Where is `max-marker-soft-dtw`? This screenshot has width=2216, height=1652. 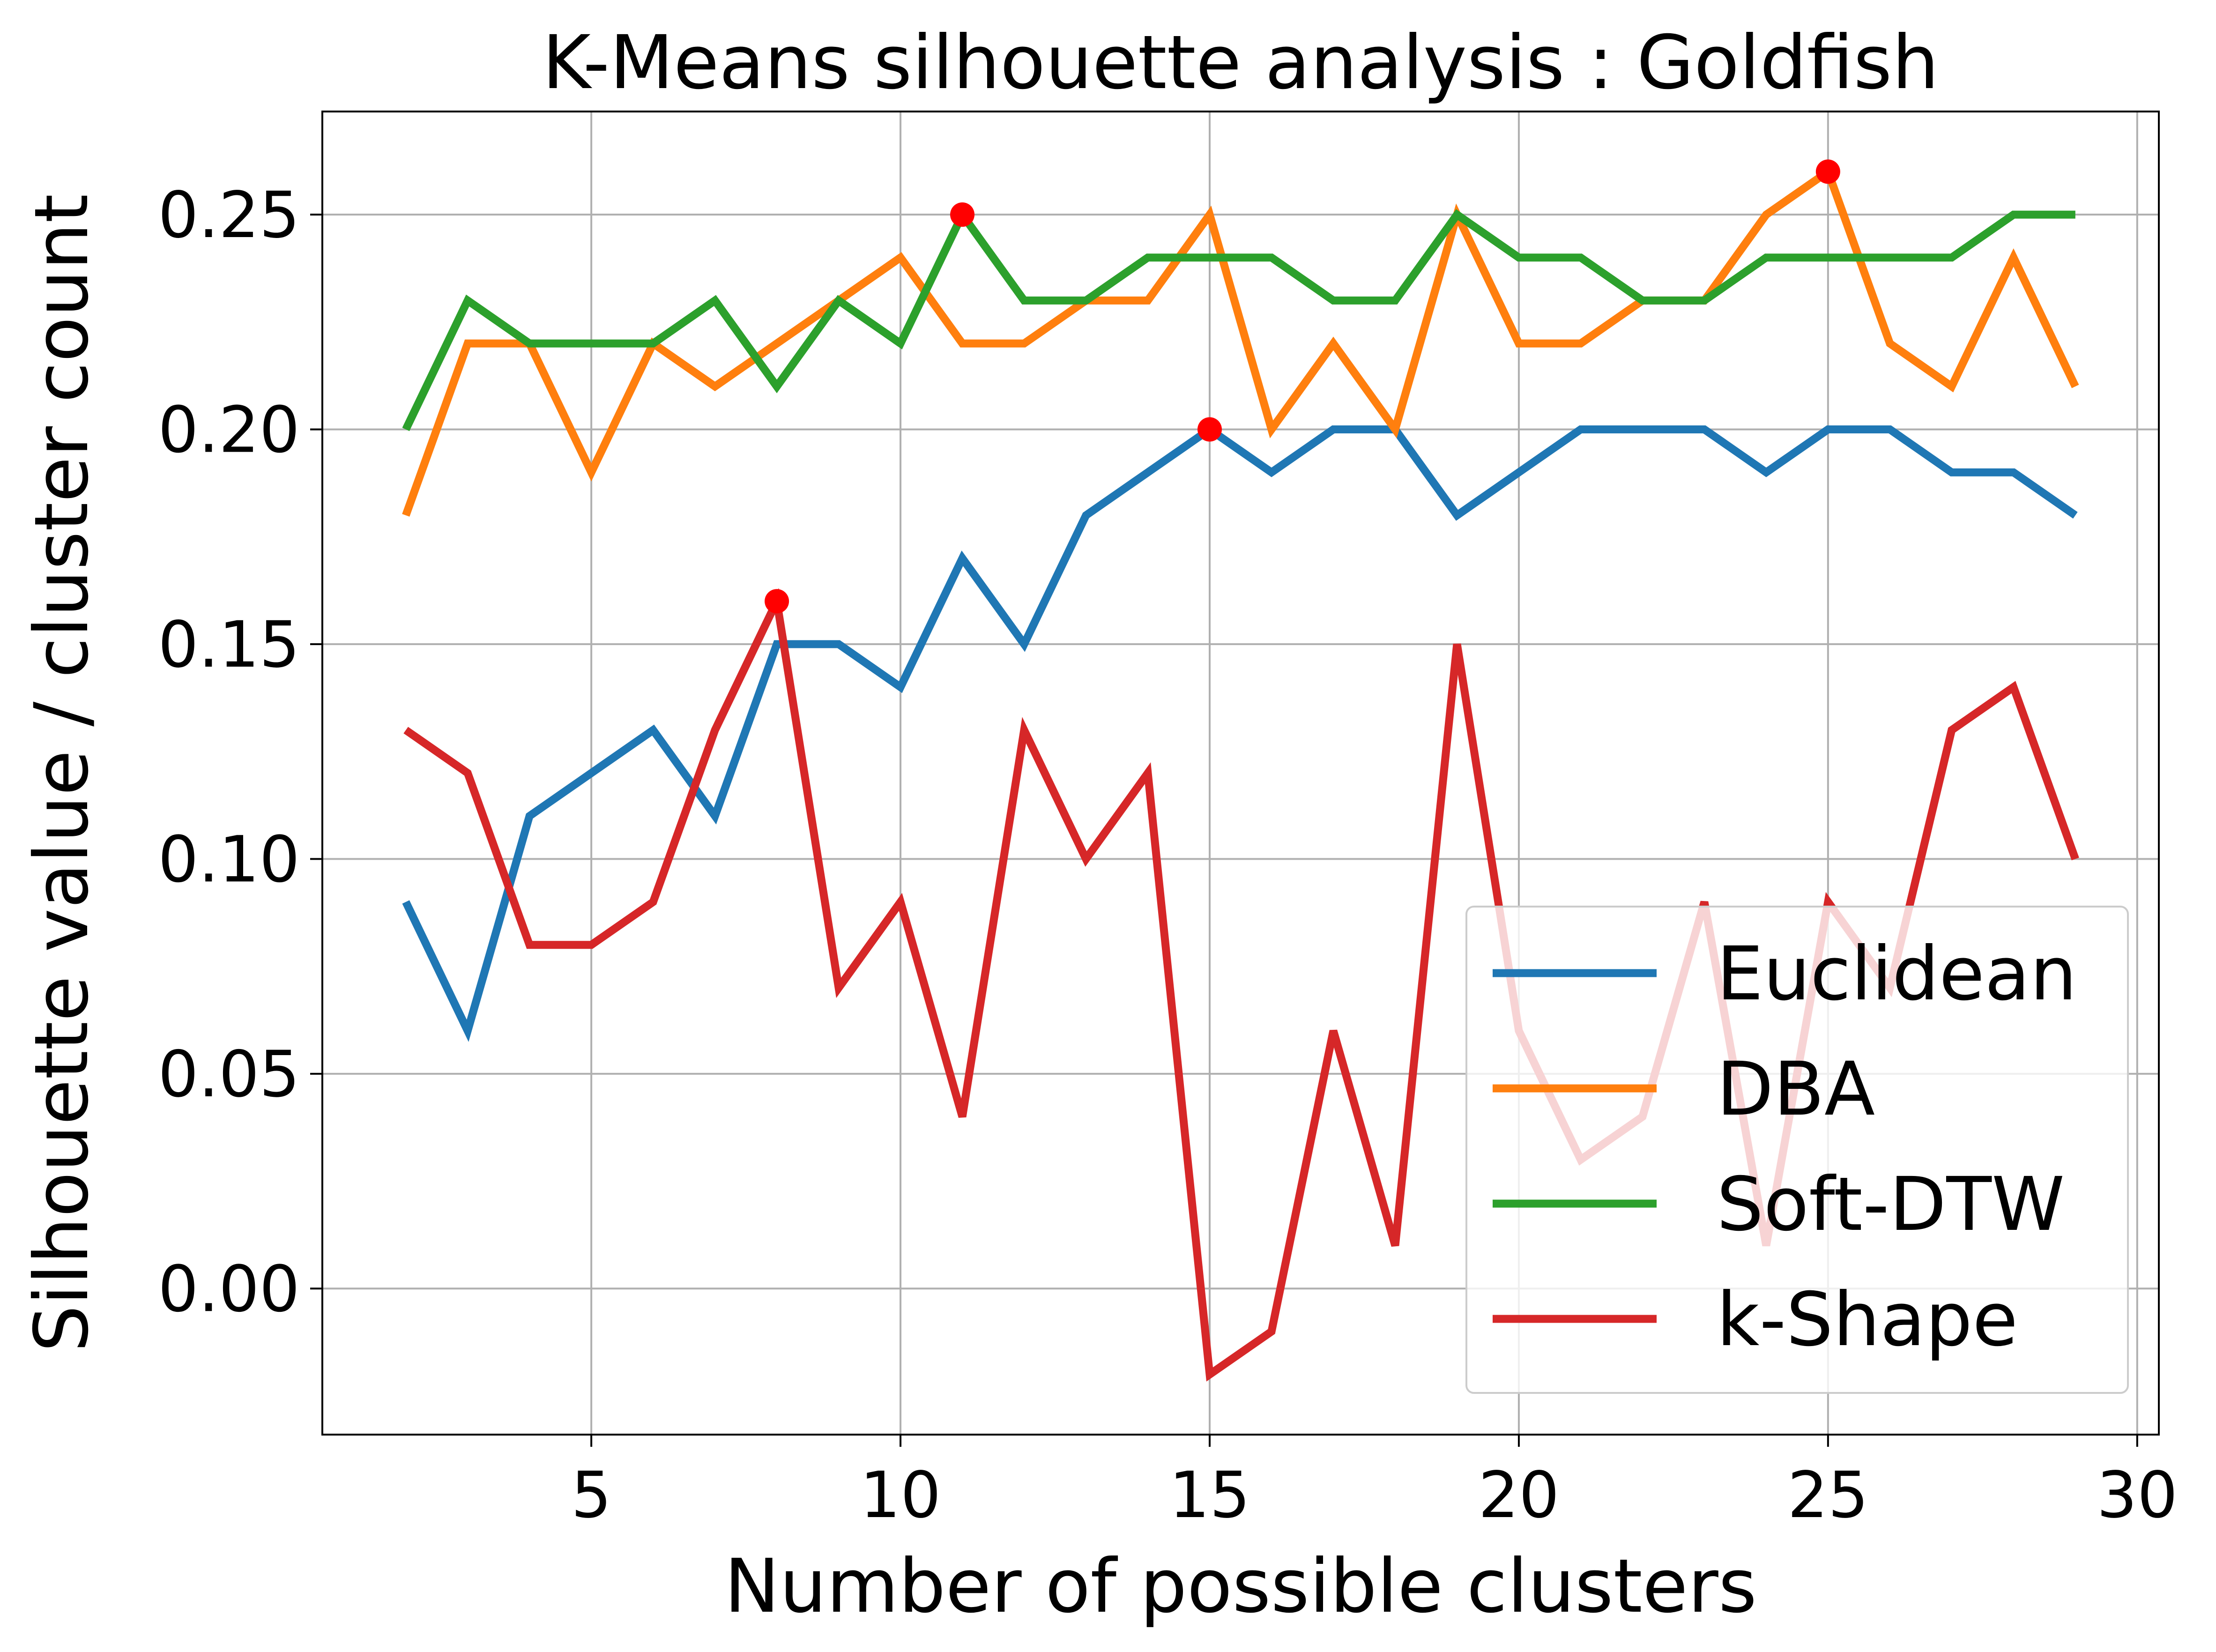
max-marker-soft-dtw is located at coordinates (962, 214).